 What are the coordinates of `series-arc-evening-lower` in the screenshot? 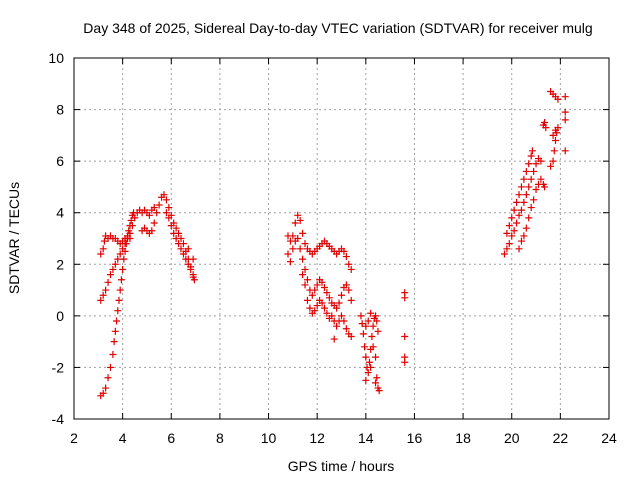 It's located at (522, 206).